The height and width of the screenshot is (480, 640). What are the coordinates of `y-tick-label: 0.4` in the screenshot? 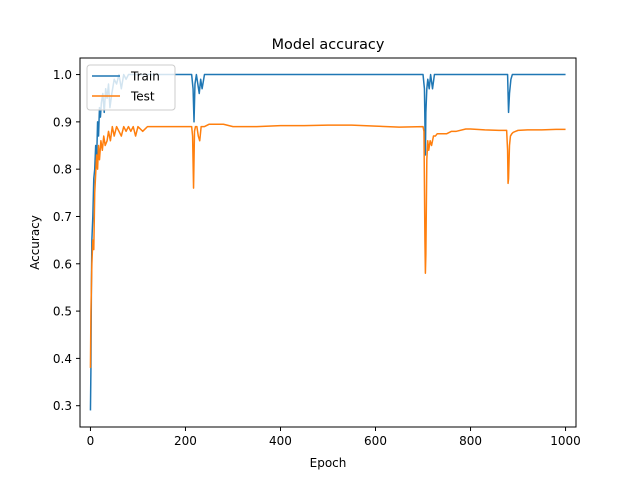 It's located at (62, 359).